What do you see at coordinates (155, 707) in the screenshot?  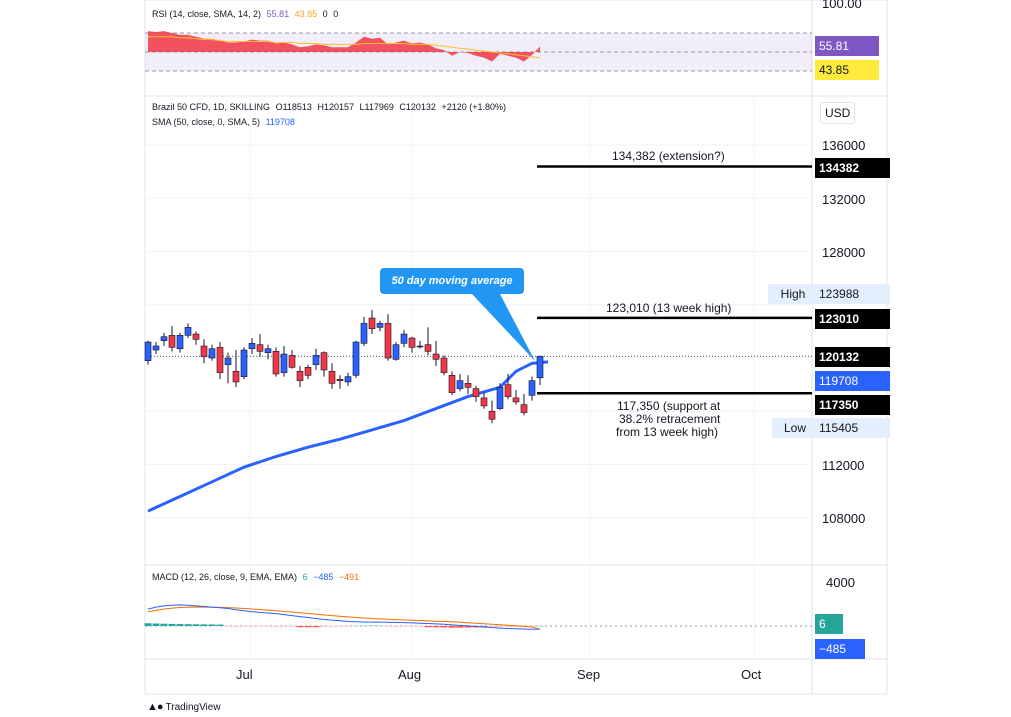 I see `tradingview-mark-icon: ▲●` at bounding box center [155, 707].